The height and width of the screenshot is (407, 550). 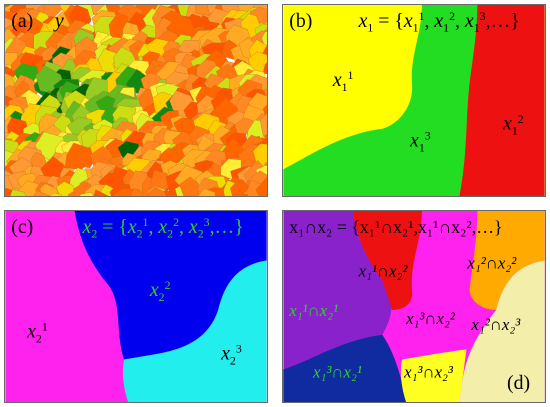 I want to click on region-cream, so click(x=502, y=331).